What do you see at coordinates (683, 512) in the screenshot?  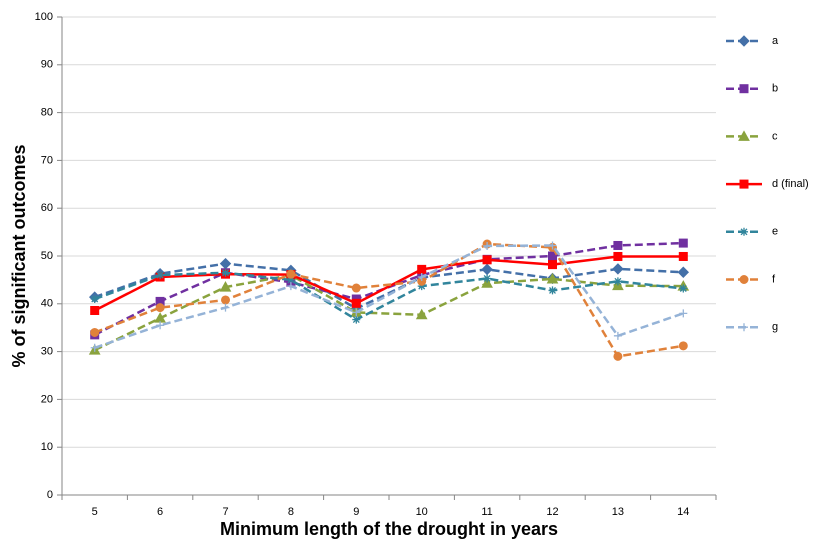 I see `x-tick-label: 14` at bounding box center [683, 512].